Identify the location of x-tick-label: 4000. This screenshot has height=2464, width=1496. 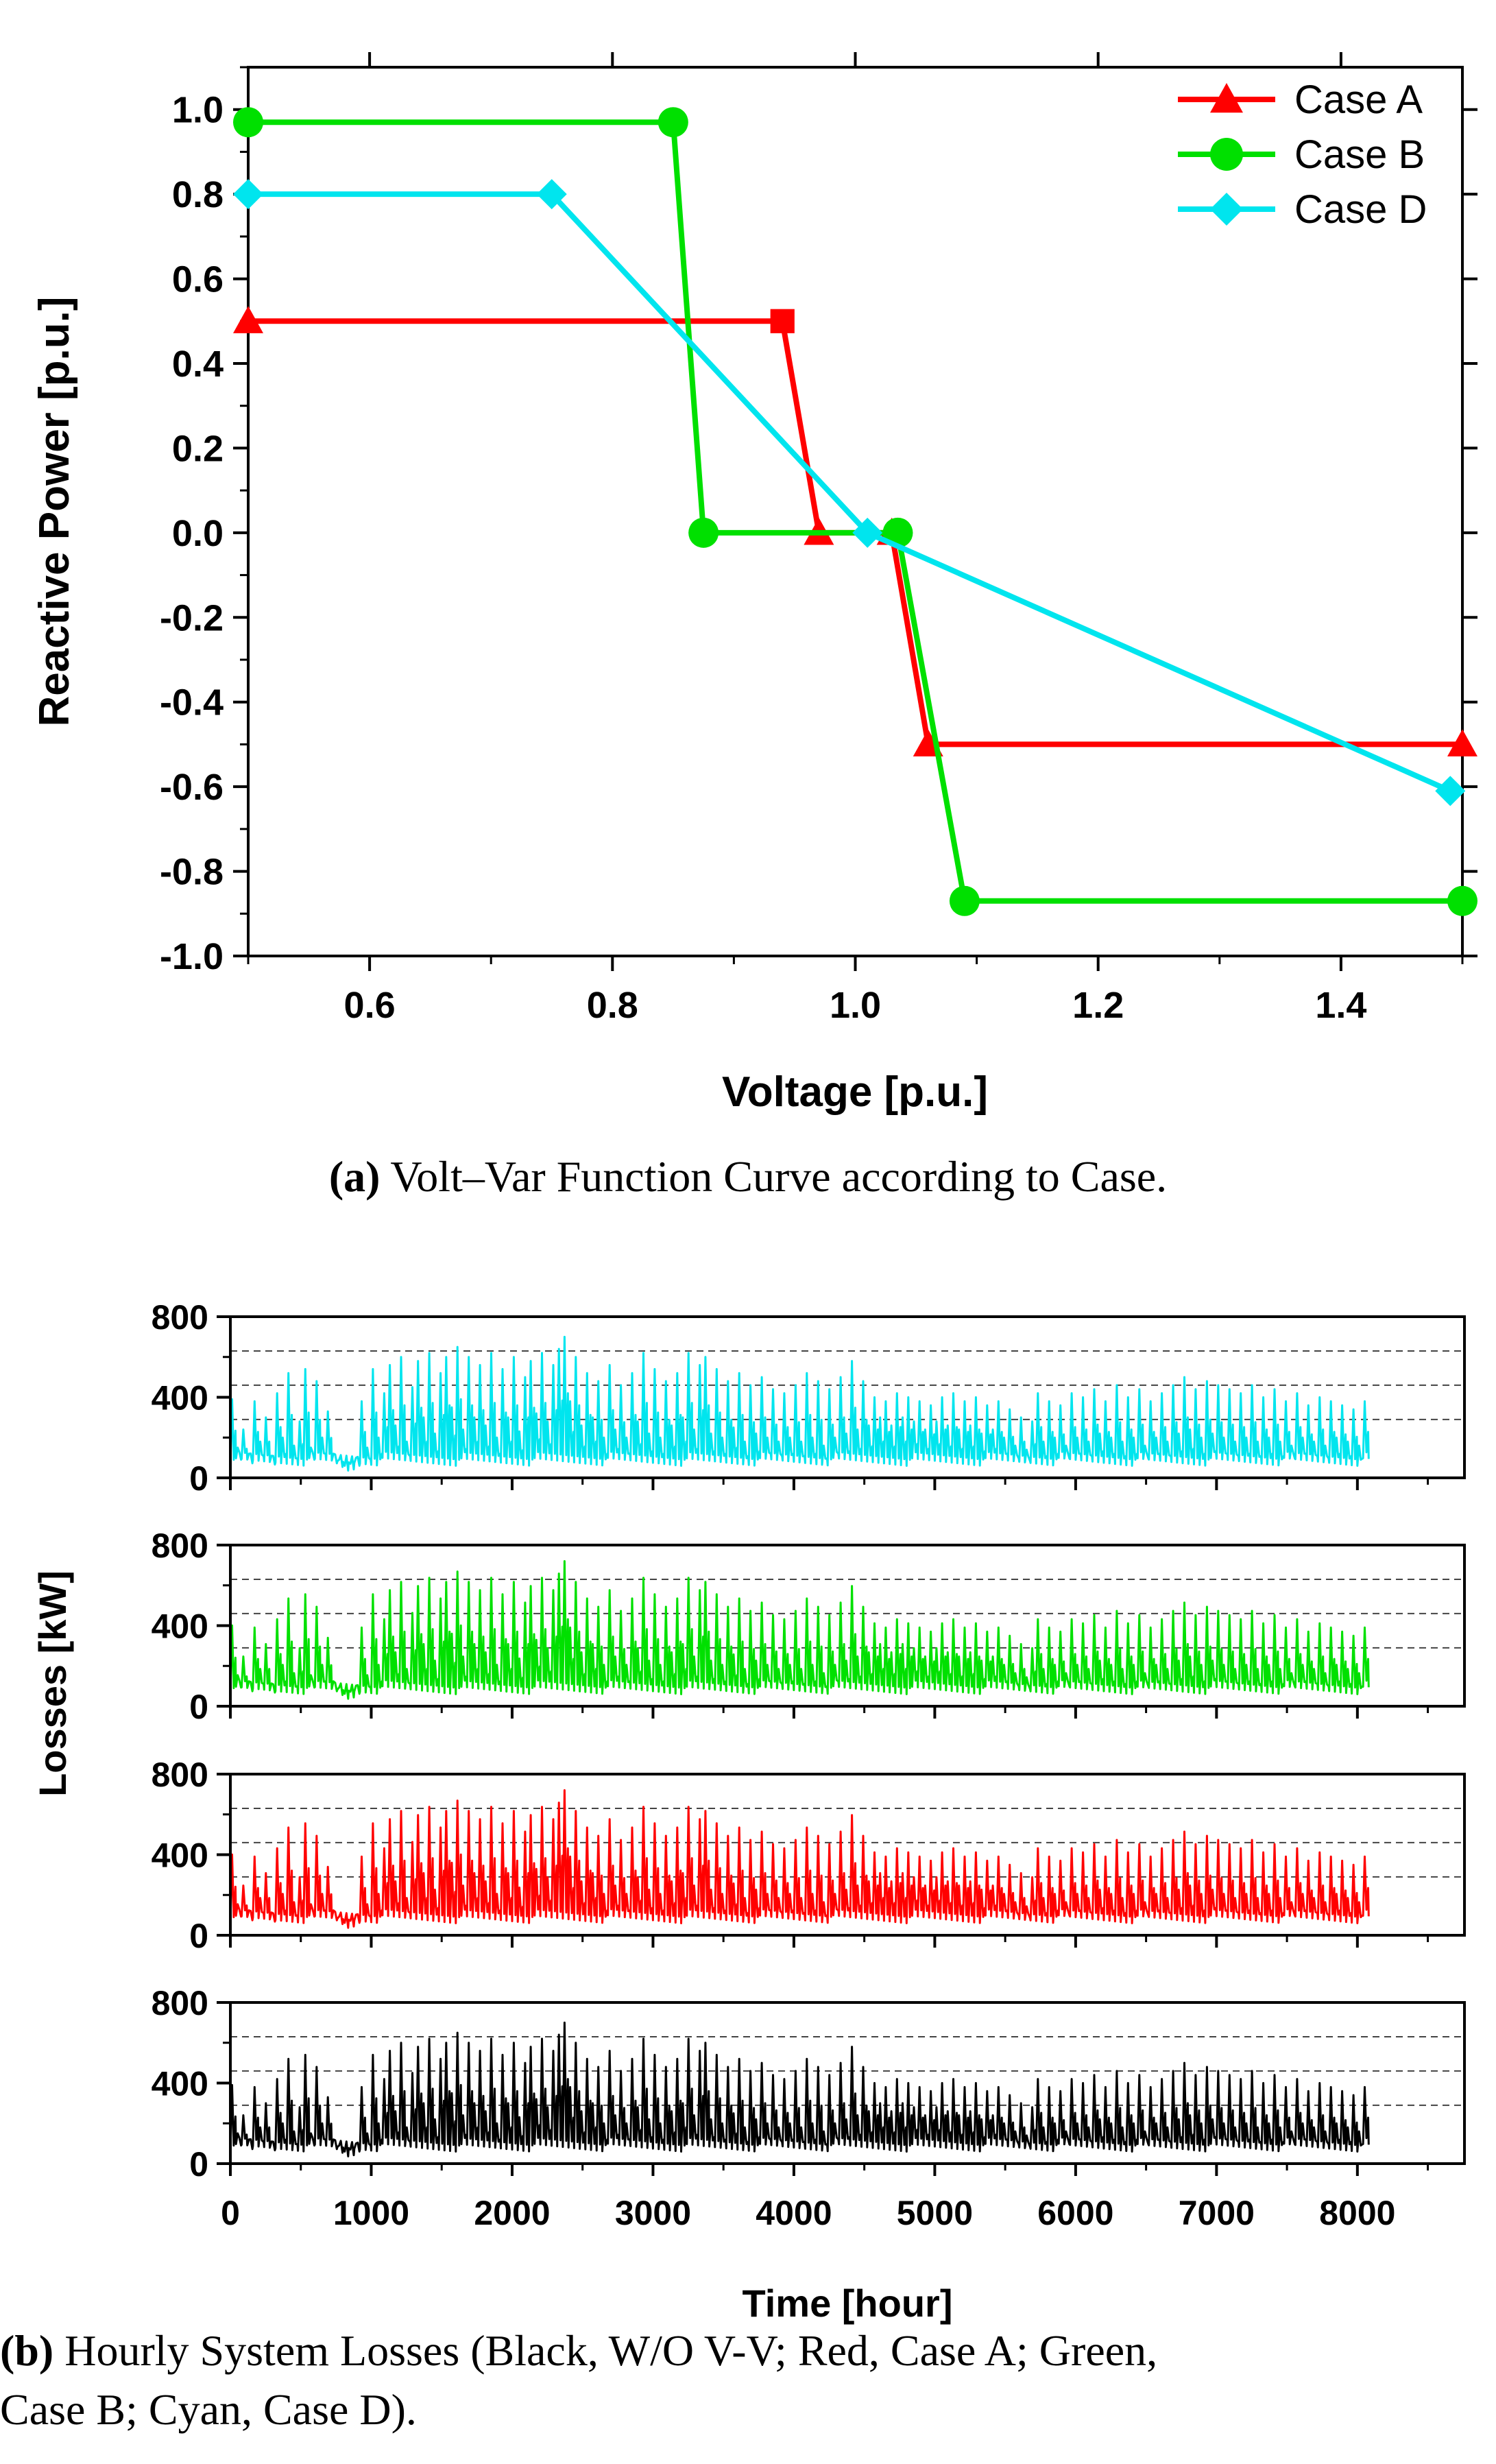
(794, 2213).